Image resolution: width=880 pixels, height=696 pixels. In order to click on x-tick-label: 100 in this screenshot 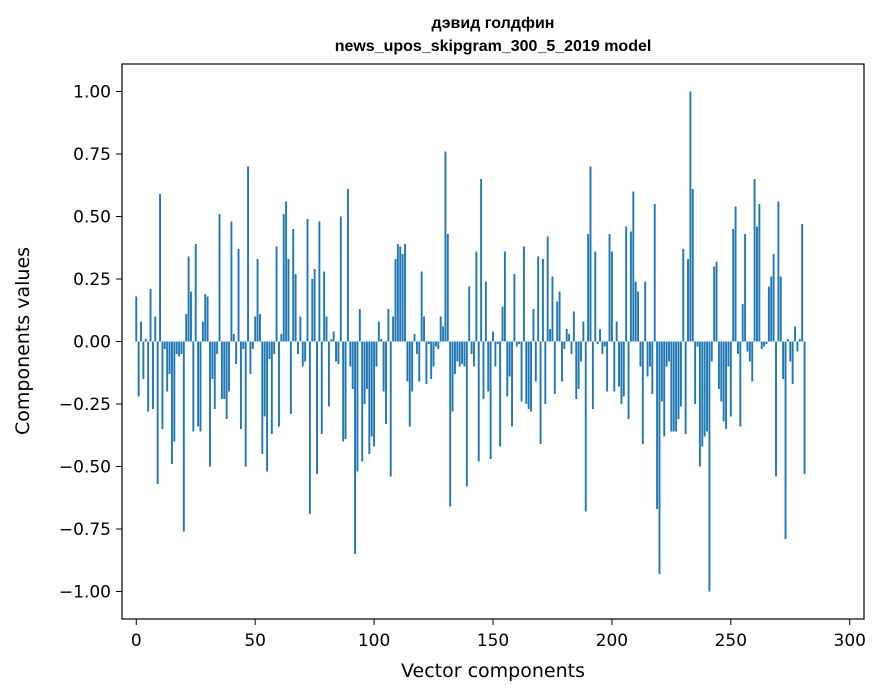, I will do `click(374, 641)`.